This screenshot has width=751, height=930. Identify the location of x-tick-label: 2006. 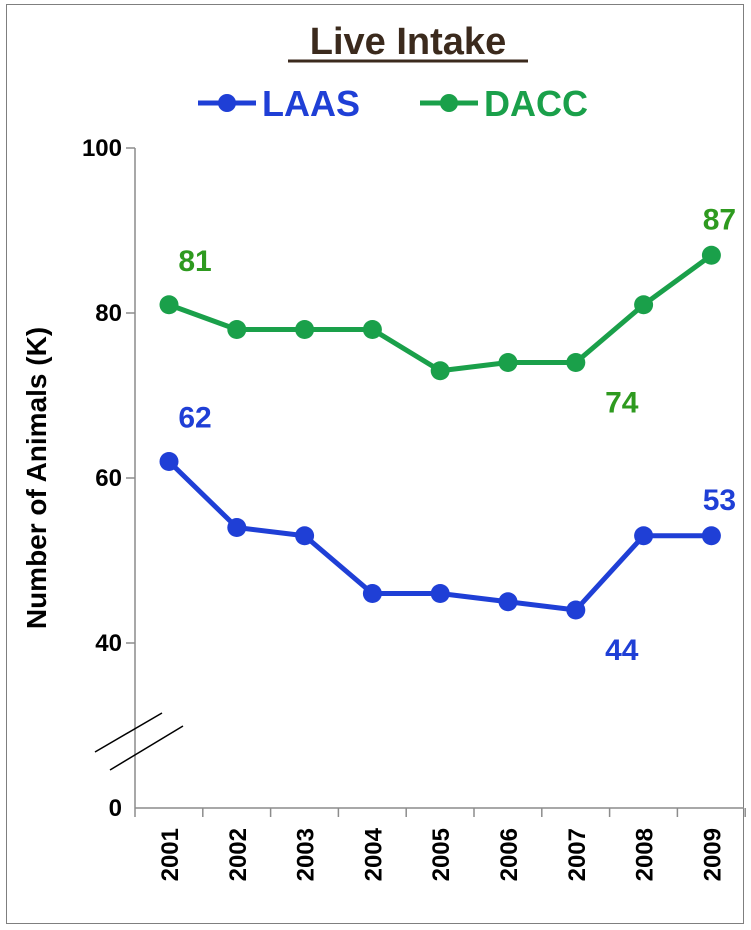
(509, 854).